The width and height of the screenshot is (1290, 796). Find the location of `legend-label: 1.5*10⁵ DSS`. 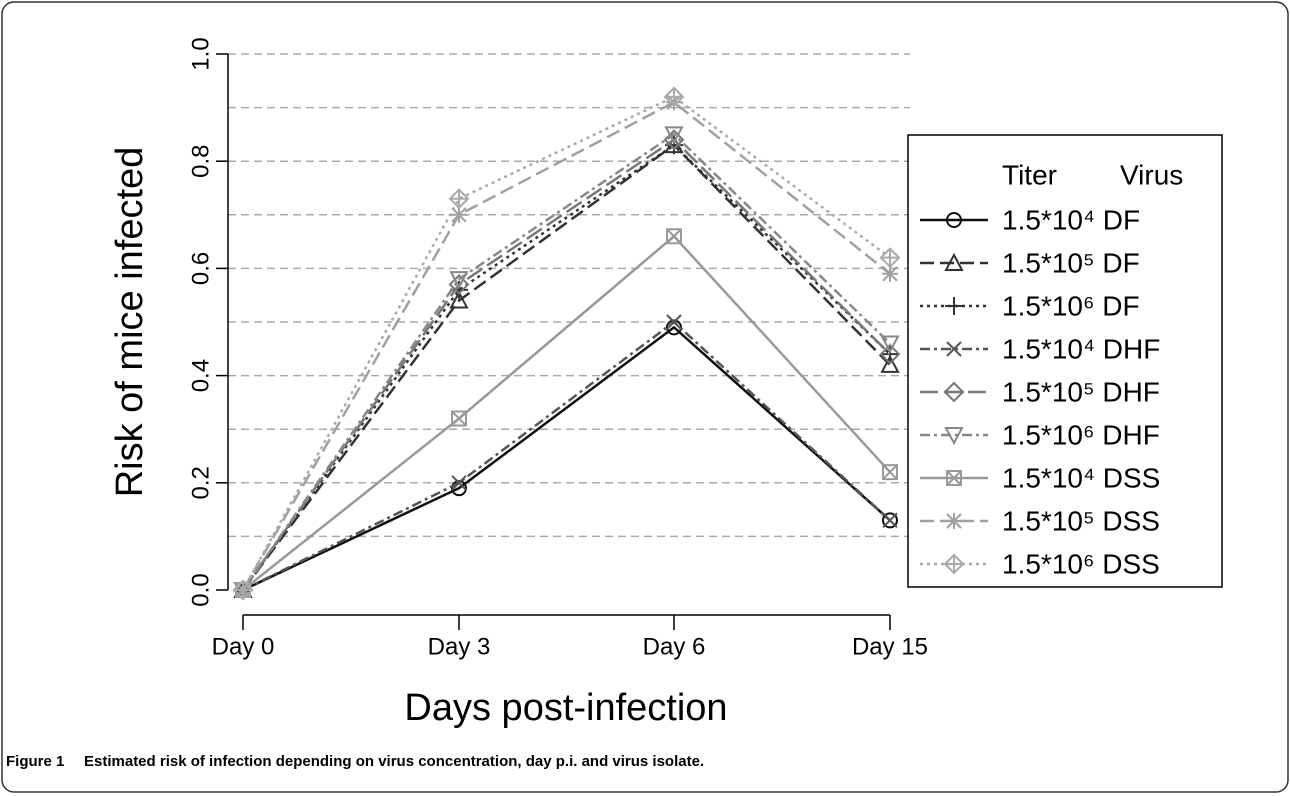

legend-label: 1.5*10⁵ DSS is located at coordinates (1081, 520).